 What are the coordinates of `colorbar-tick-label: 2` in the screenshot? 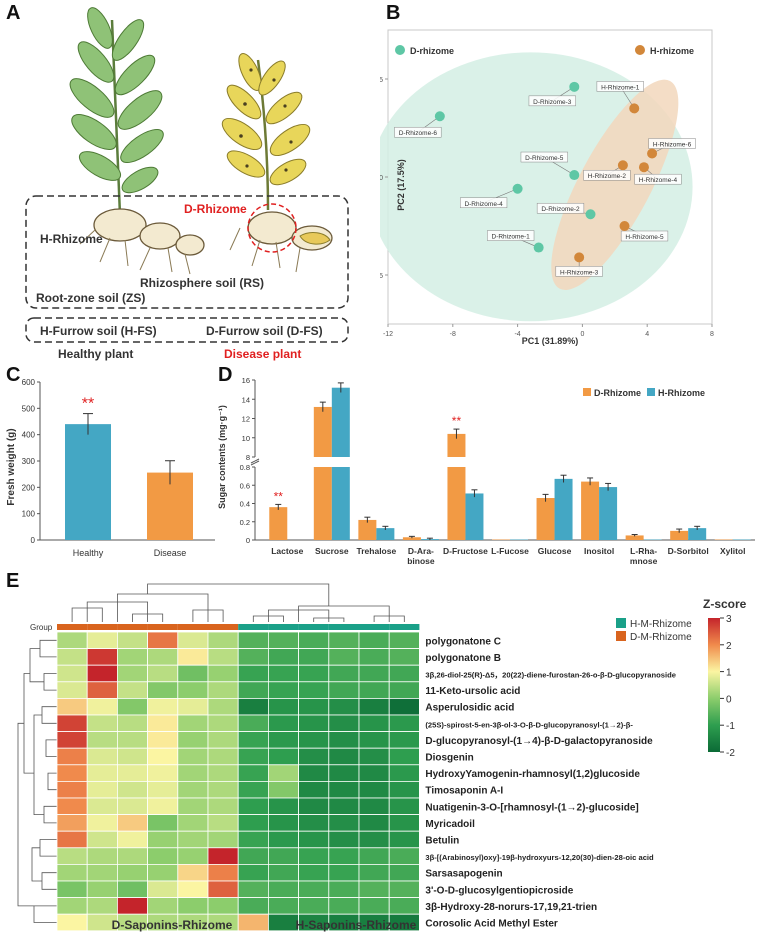 It's located at (729, 646).